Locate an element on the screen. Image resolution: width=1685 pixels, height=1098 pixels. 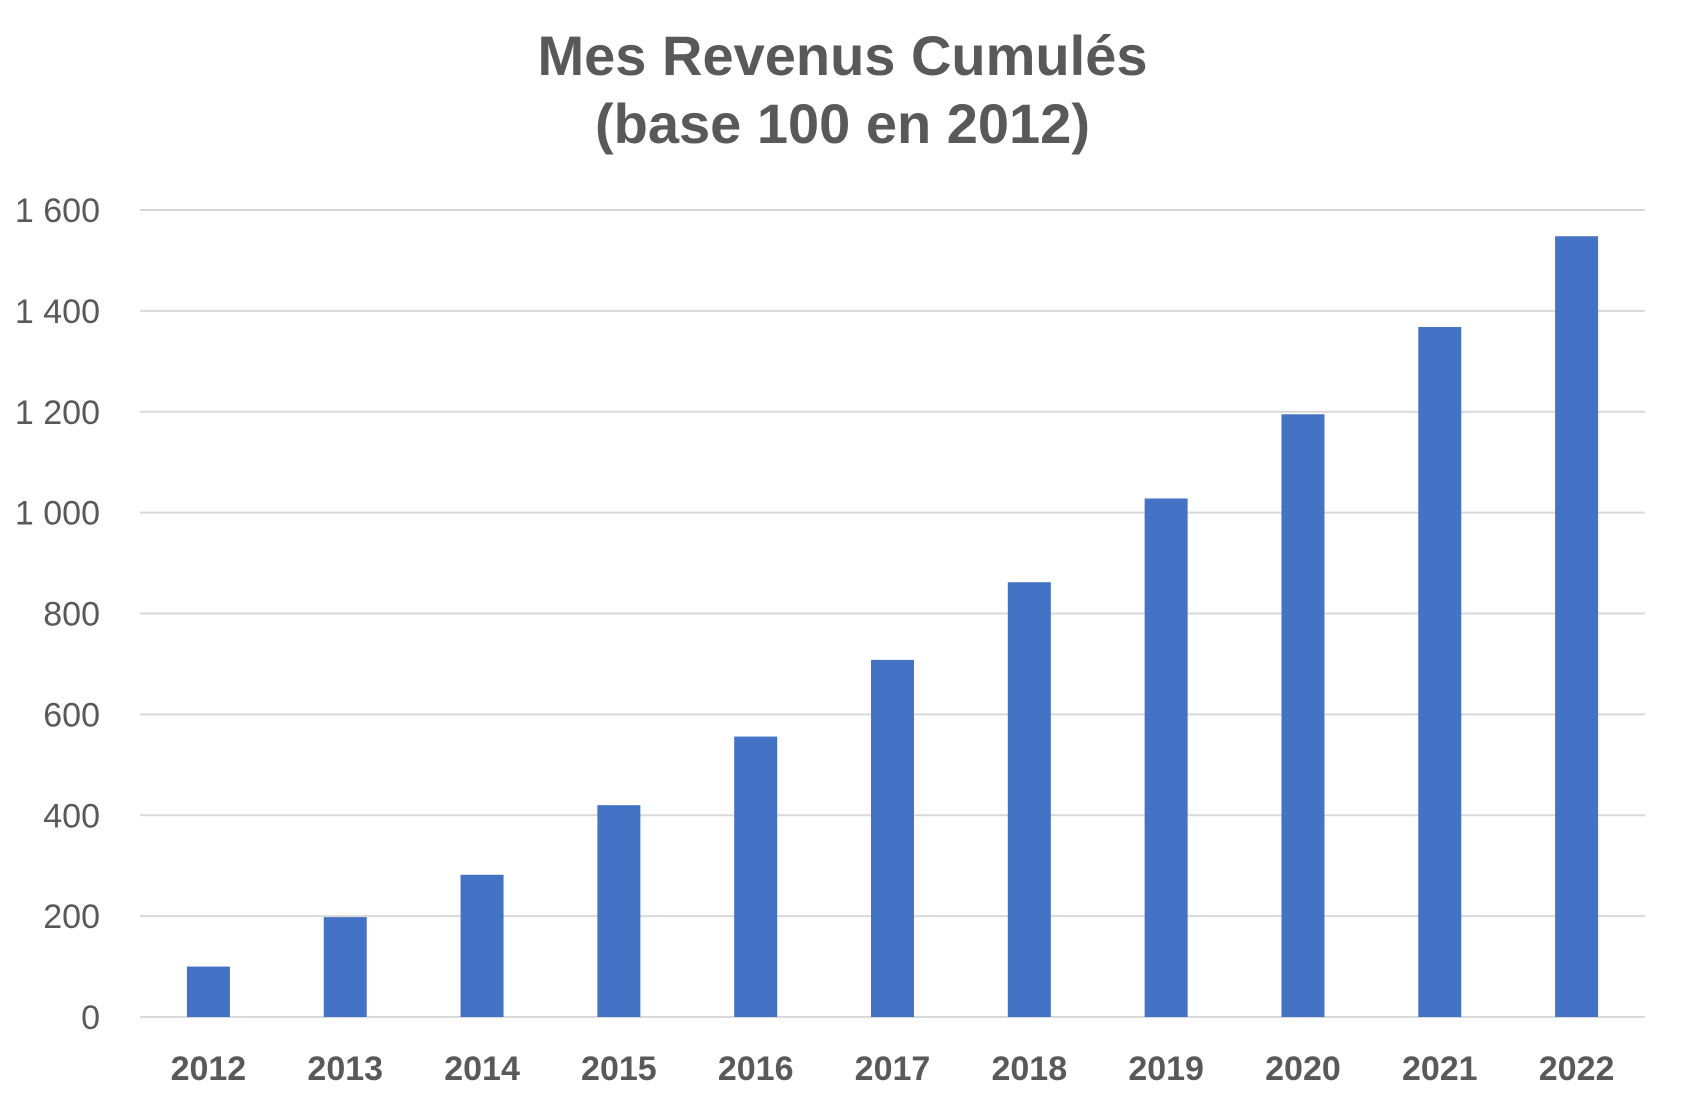
bar-2013 is located at coordinates (345, 967).